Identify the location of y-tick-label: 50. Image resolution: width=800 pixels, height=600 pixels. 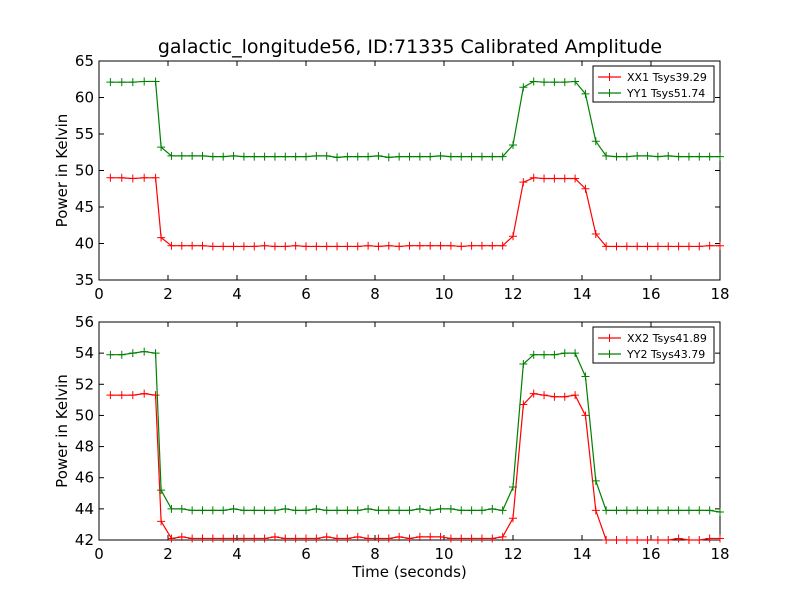
(84, 415).